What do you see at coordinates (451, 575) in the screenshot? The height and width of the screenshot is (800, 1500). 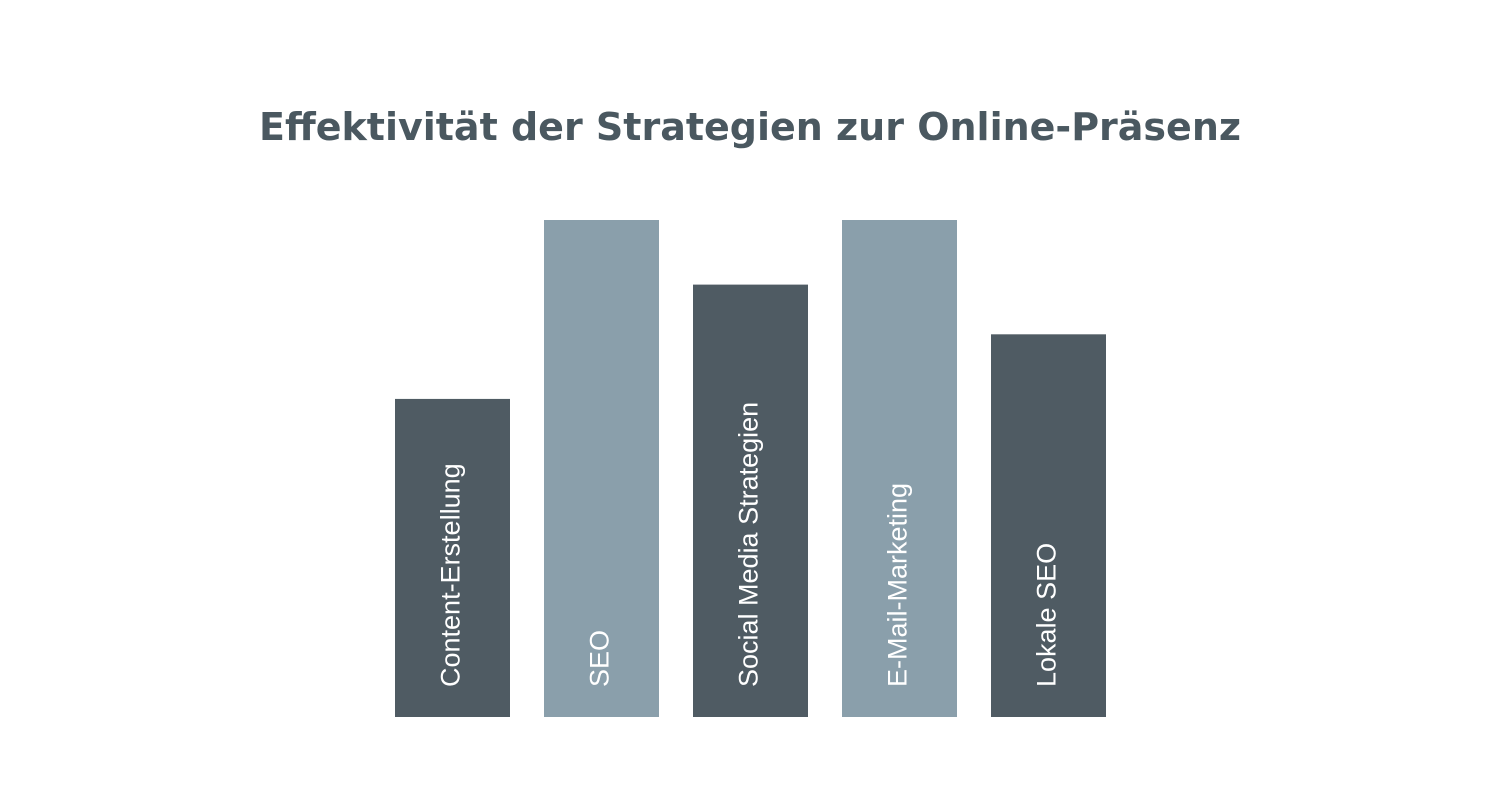 I see `category-label: Content-Erstellung` at bounding box center [451, 575].